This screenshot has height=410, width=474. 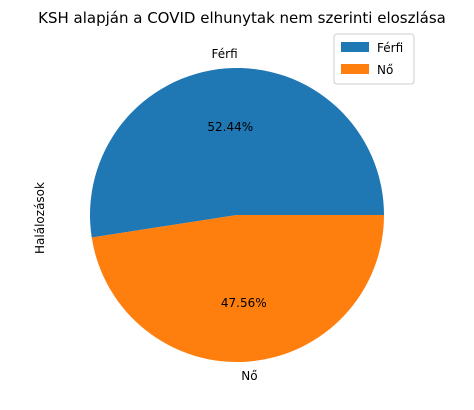 What do you see at coordinates (244, 303) in the screenshot?
I see `slice-percent-no: 47.56%` at bounding box center [244, 303].